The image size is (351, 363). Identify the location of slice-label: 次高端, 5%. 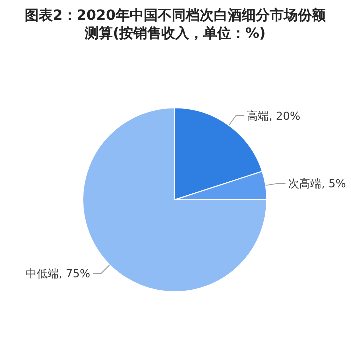
(317, 184).